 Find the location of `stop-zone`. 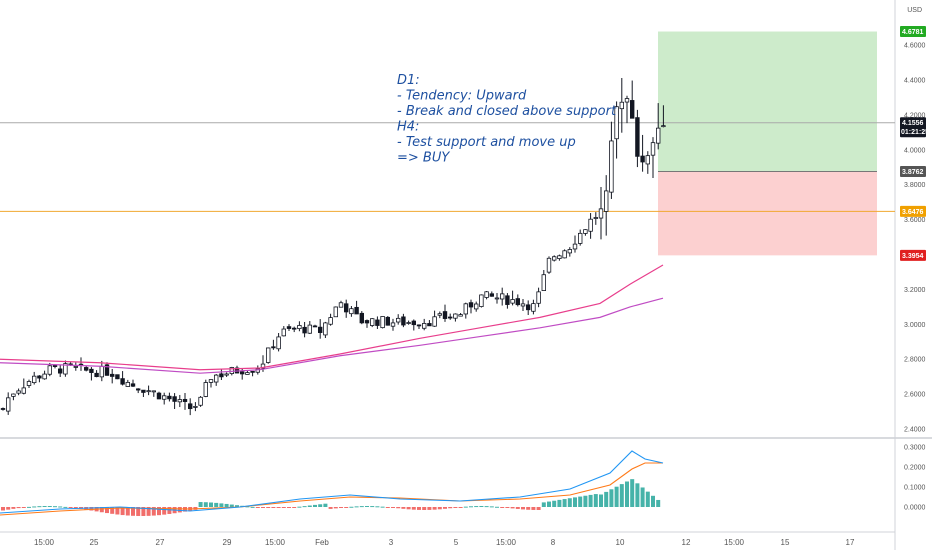

stop-zone is located at coordinates (767, 213).